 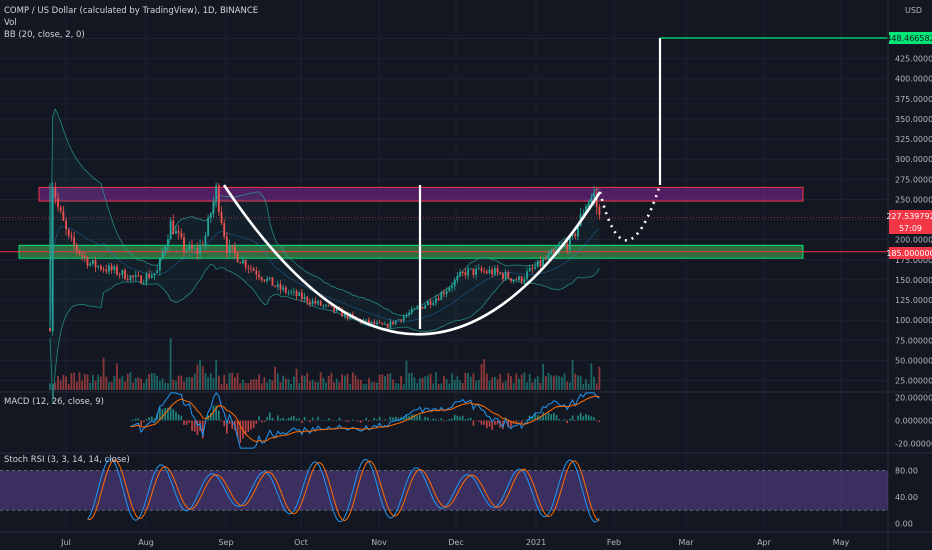 What do you see at coordinates (44, 35) in the screenshot?
I see `bollinger-legend: BB (20, close, 2, 0)` at bounding box center [44, 35].